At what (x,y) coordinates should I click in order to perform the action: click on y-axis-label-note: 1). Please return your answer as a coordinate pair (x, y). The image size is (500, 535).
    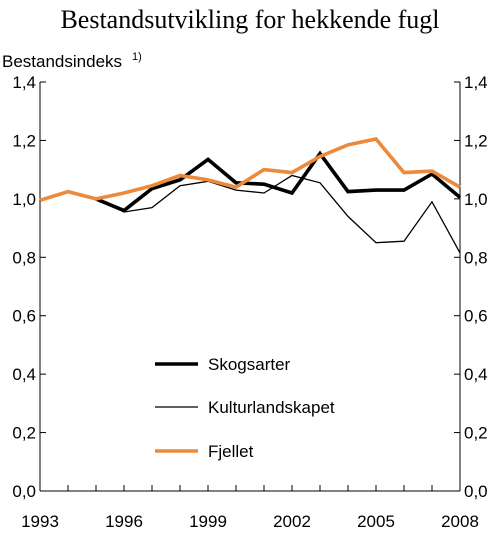
    Looking at the image, I should click on (137, 57).